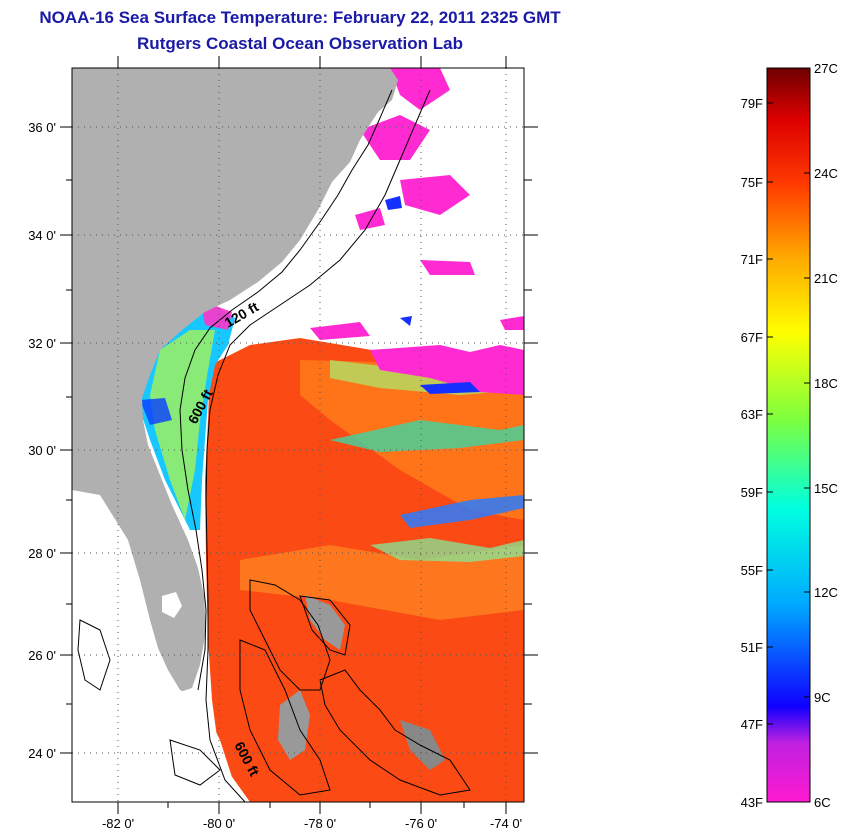 The width and height of the screenshot is (841, 832). Describe the element at coordinates (422, 745) in the screenshot. I see `bahamas-islands` at that location.